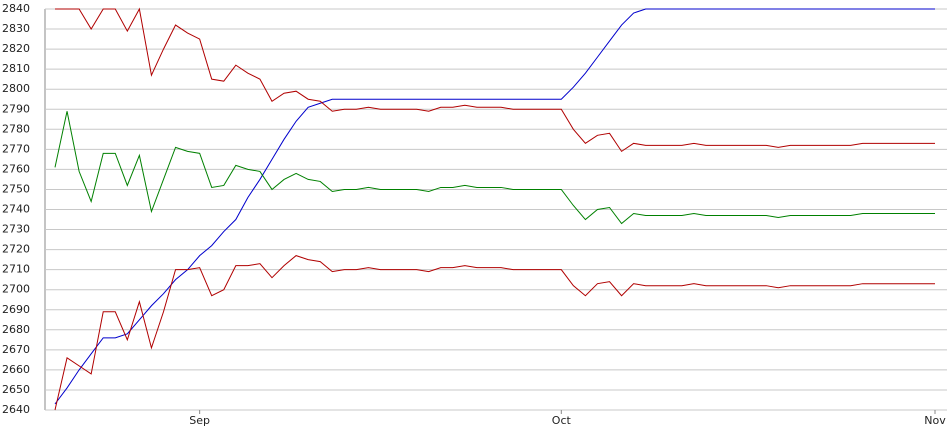 The image size is (950, 435). Describe the element at coordinates (16, 168) in the screenshot. I see `y-tick-label: 2760` at that location.